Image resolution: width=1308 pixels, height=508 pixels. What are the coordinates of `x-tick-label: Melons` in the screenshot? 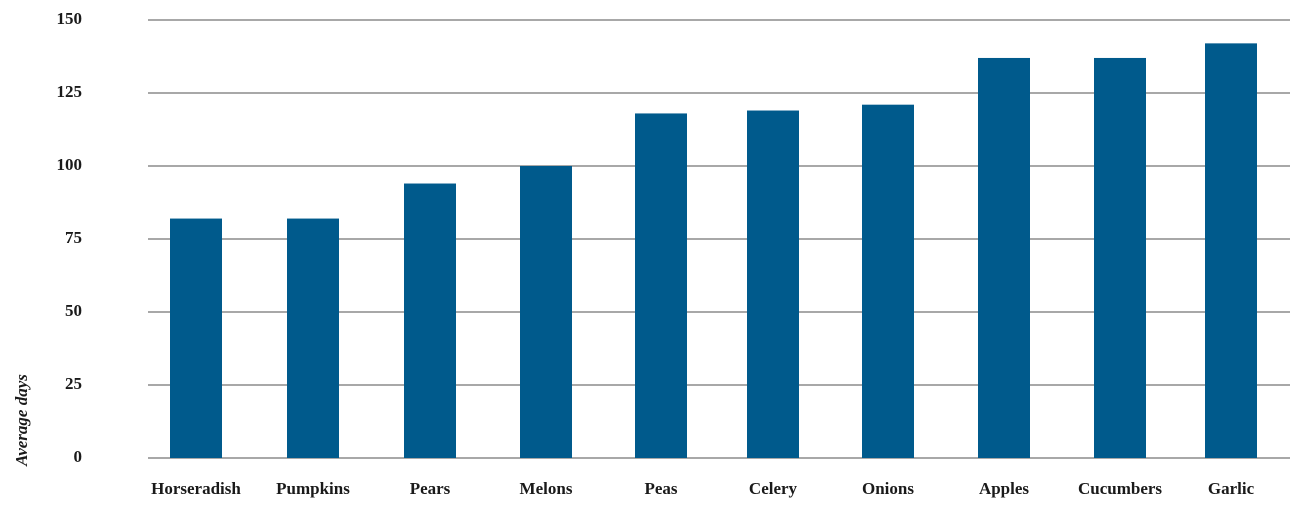 It's located at (546, 488).